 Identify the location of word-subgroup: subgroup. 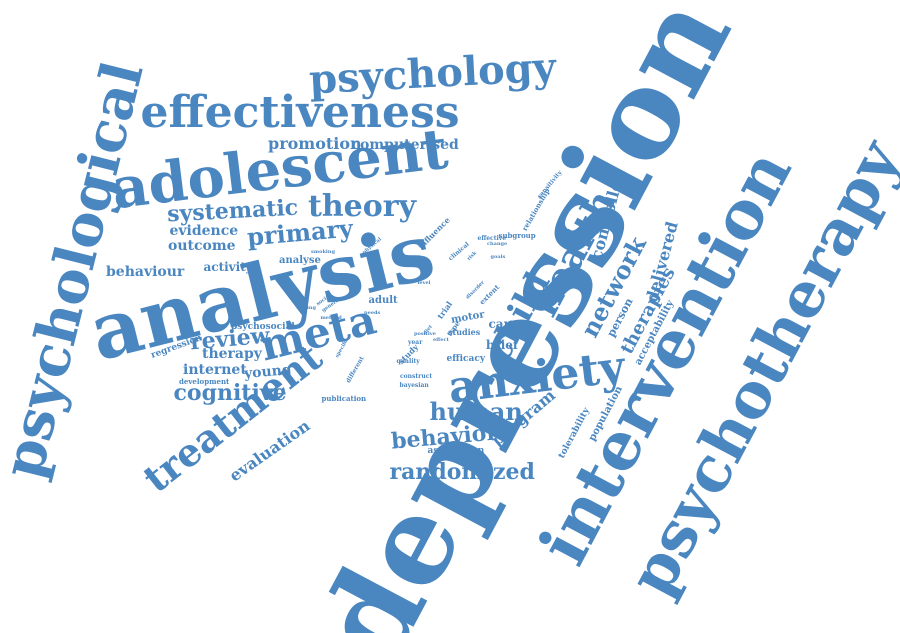
(517, 235).